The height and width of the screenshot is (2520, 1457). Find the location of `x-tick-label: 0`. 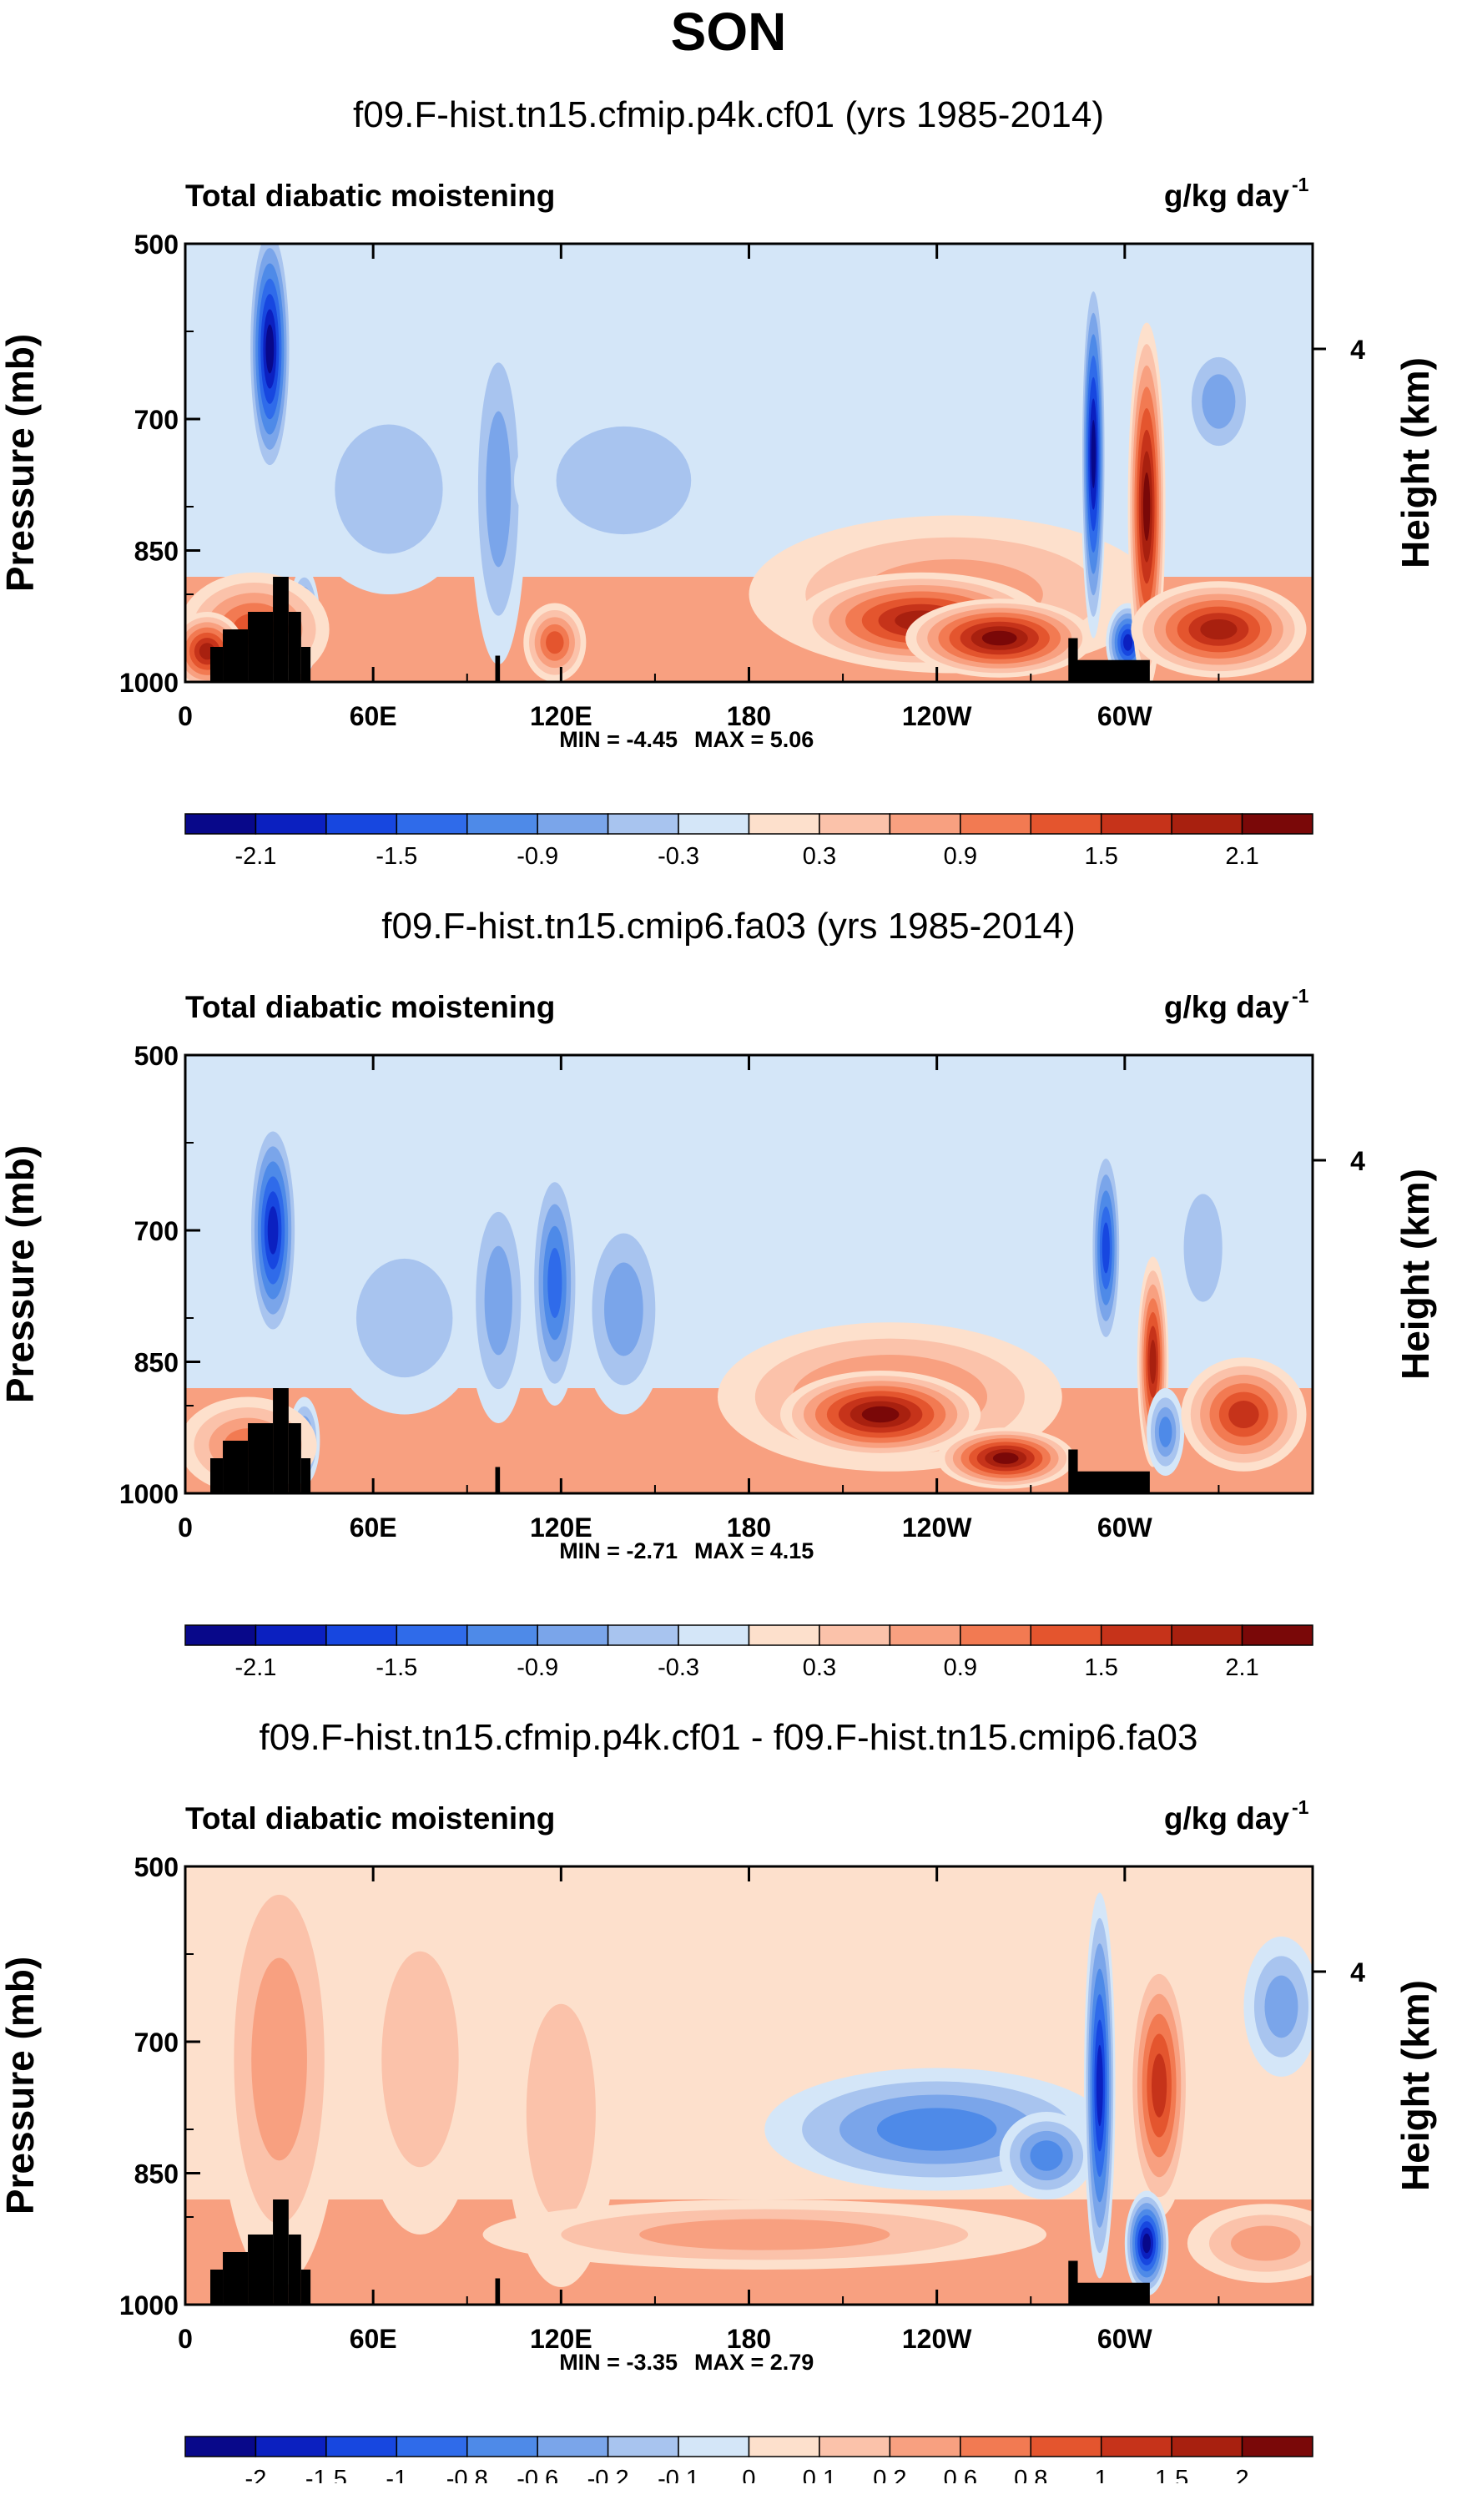

x-tick-label: 0 is located at coordinates (186, 1528).